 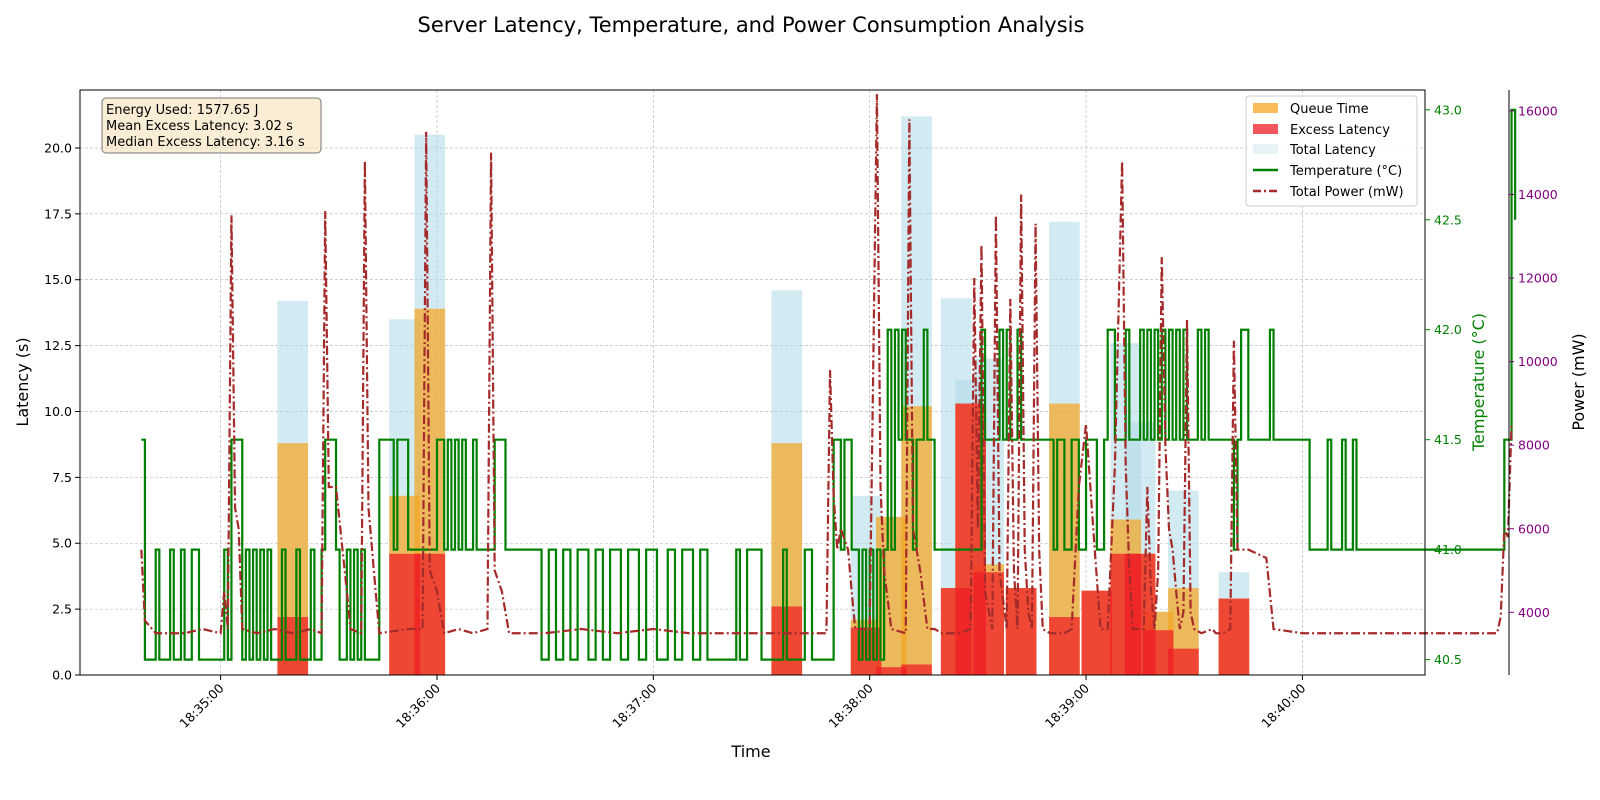 What do you see at coordinates (1345, 171) in the screenshot?
I see `legend-label-temperature: Temperature (°C)` at bounding box center [1345, 171].